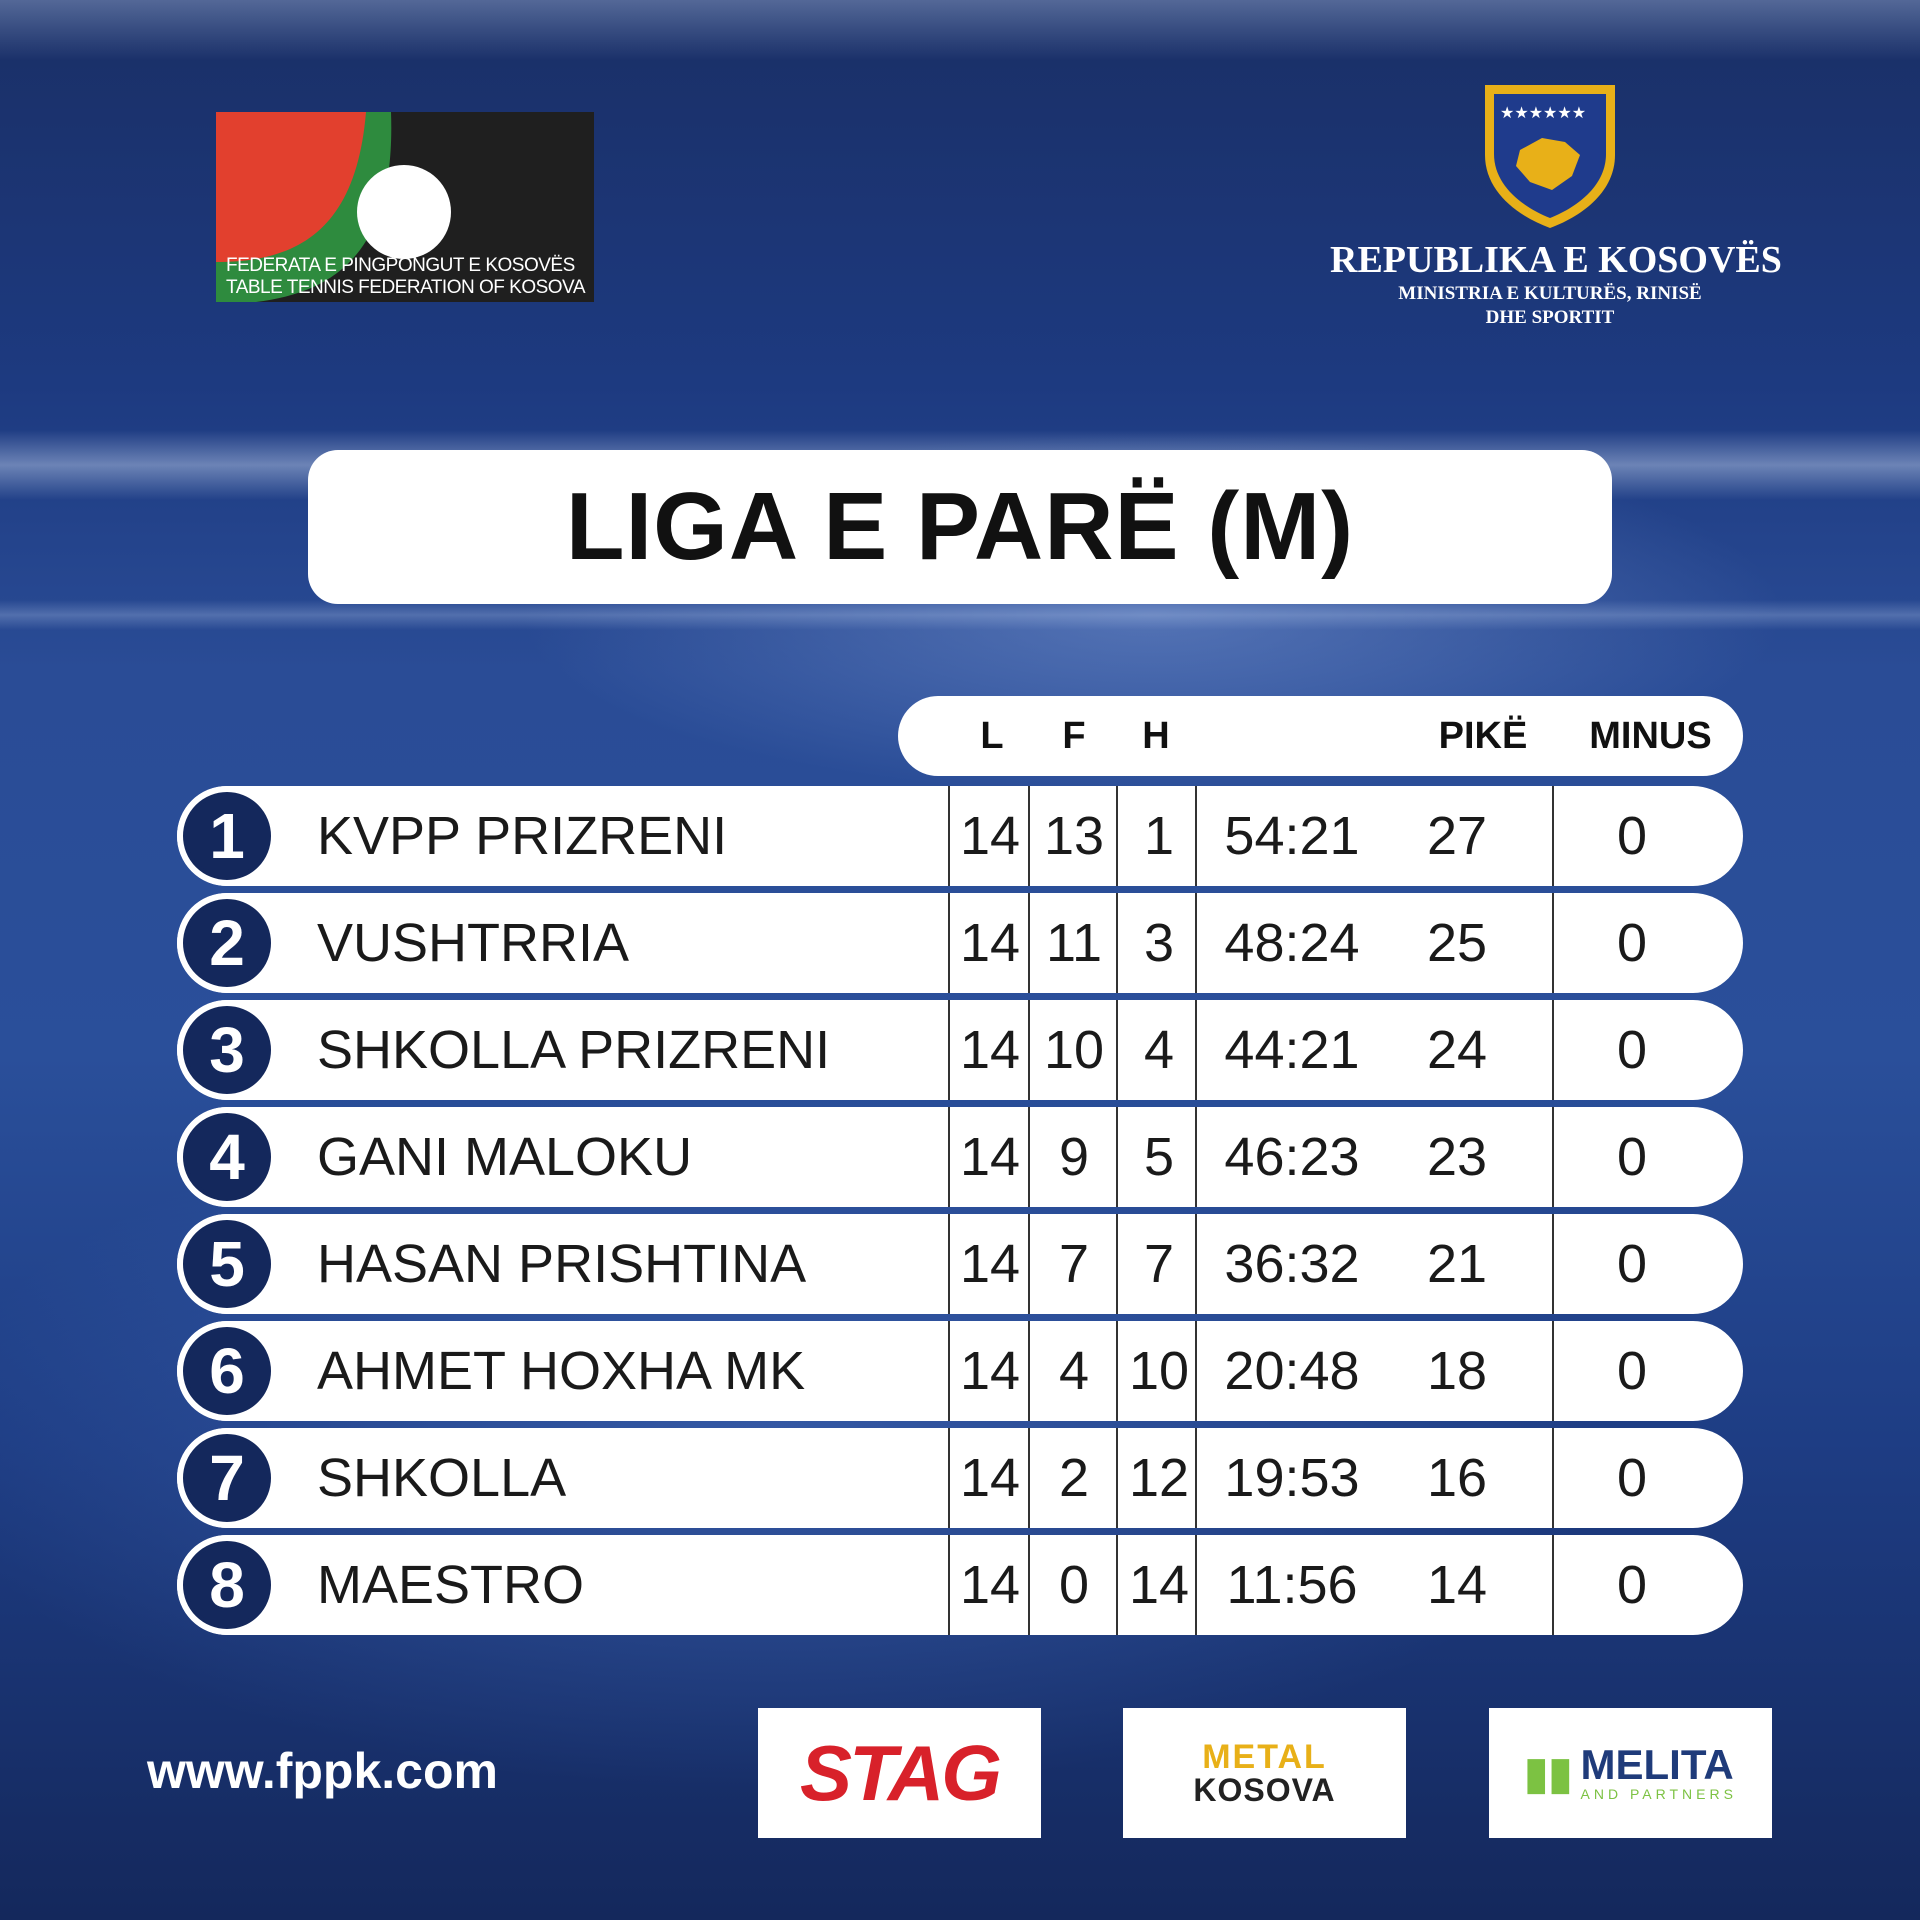  What do you see at coordinates (227, 1585) in the screenshot?
I see `rank-badge: 8` at bounding box center [227, 1585].